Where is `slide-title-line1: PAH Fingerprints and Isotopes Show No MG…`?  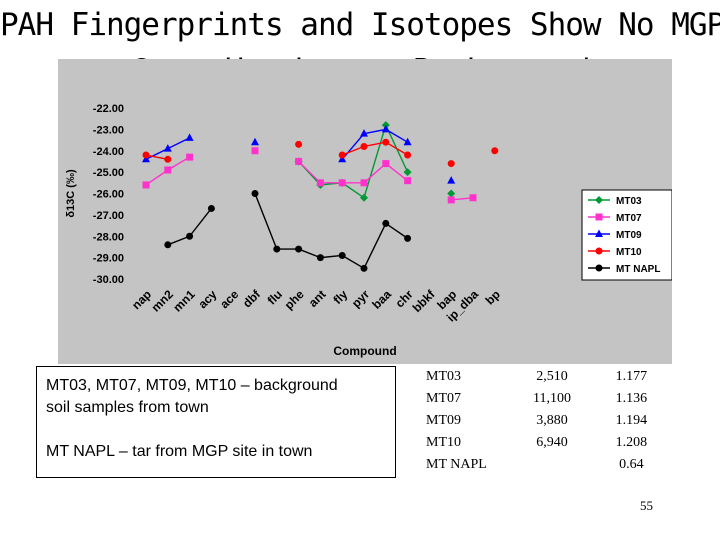 slide-title-line1: PAH Fingerprints and Isotopes Show No MG… is located at coordinates (360, 25).